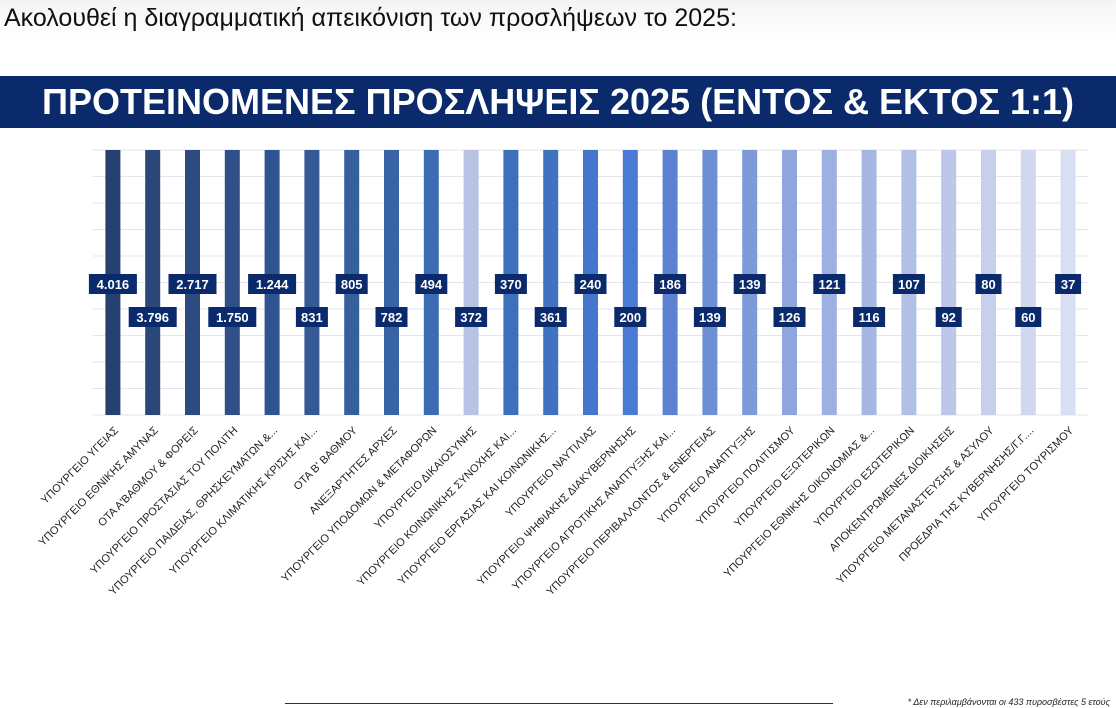 The image size is (1116, 708). I want to click on top-band, so click(558, 20).